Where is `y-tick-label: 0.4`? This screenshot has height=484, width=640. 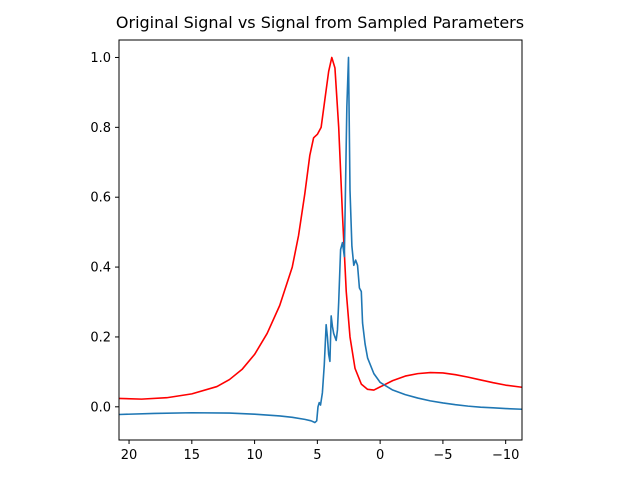 y-tick-label: 0.4 is located at coordinates (100, 268).